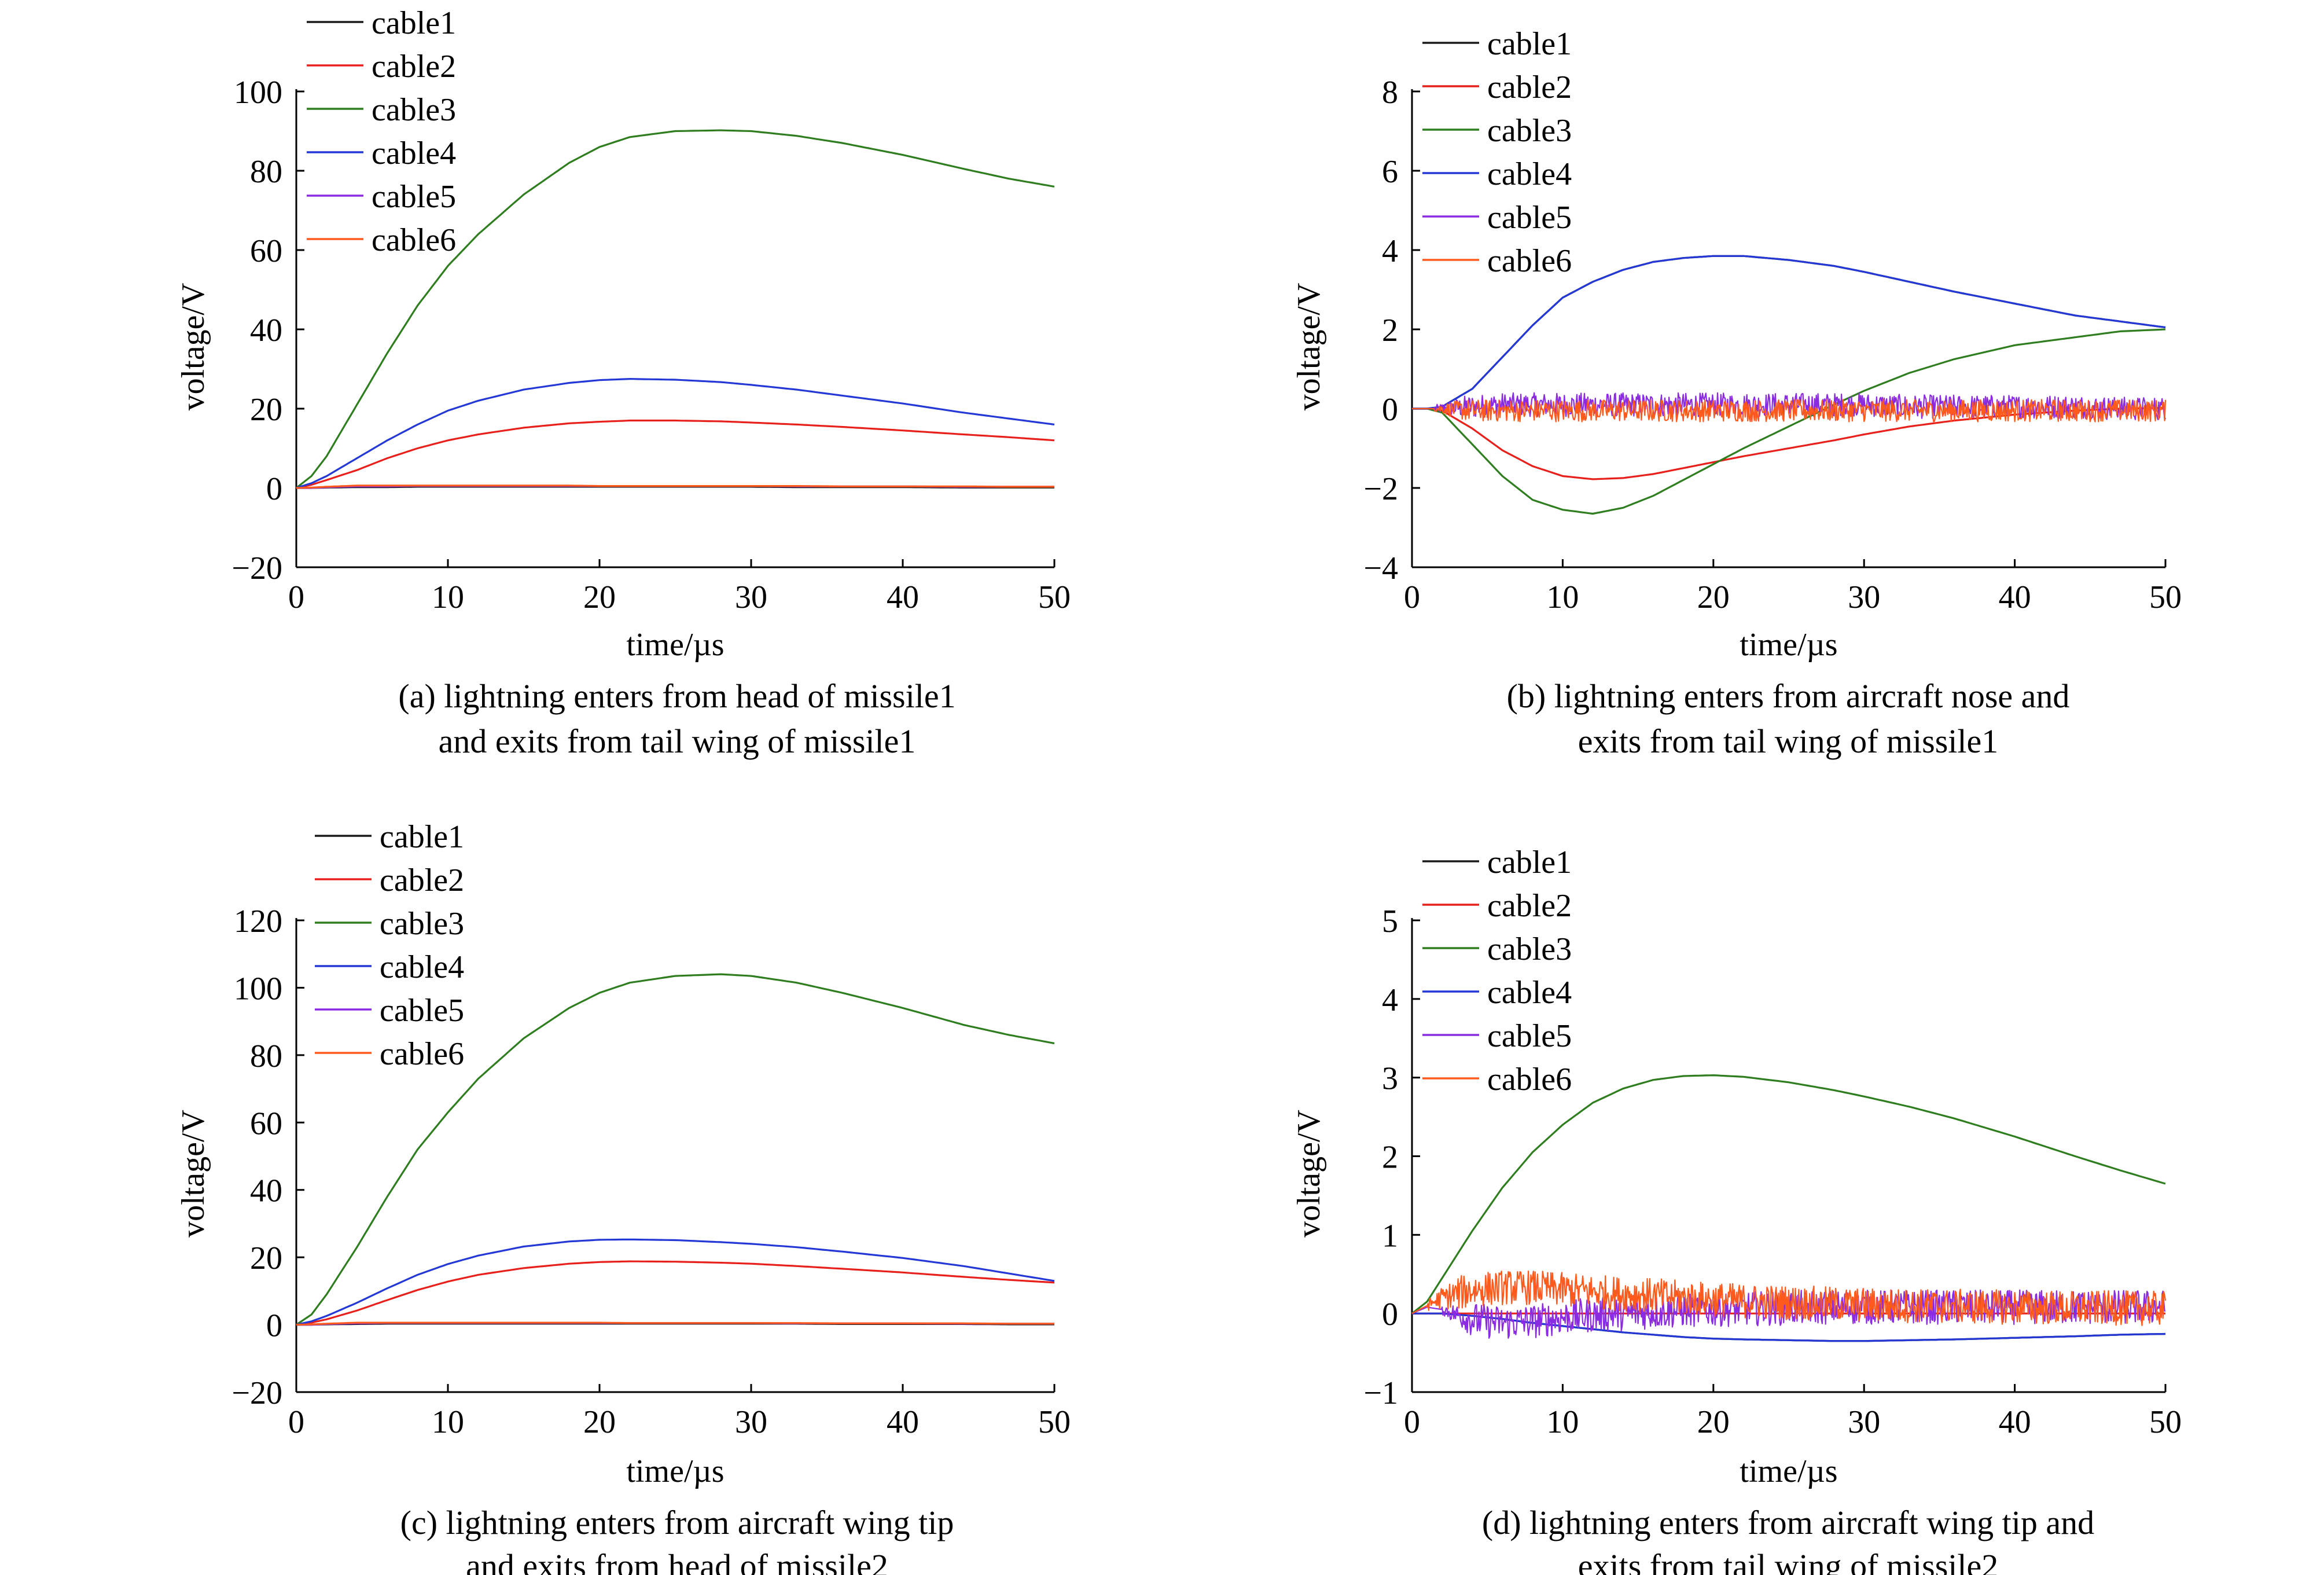 This screenshot has width=2324, height=1575. What do you see at coordinates (1380, 489) in the screenshot?
I see `y-tick-label: −2` at bounding box center [1380, 489].